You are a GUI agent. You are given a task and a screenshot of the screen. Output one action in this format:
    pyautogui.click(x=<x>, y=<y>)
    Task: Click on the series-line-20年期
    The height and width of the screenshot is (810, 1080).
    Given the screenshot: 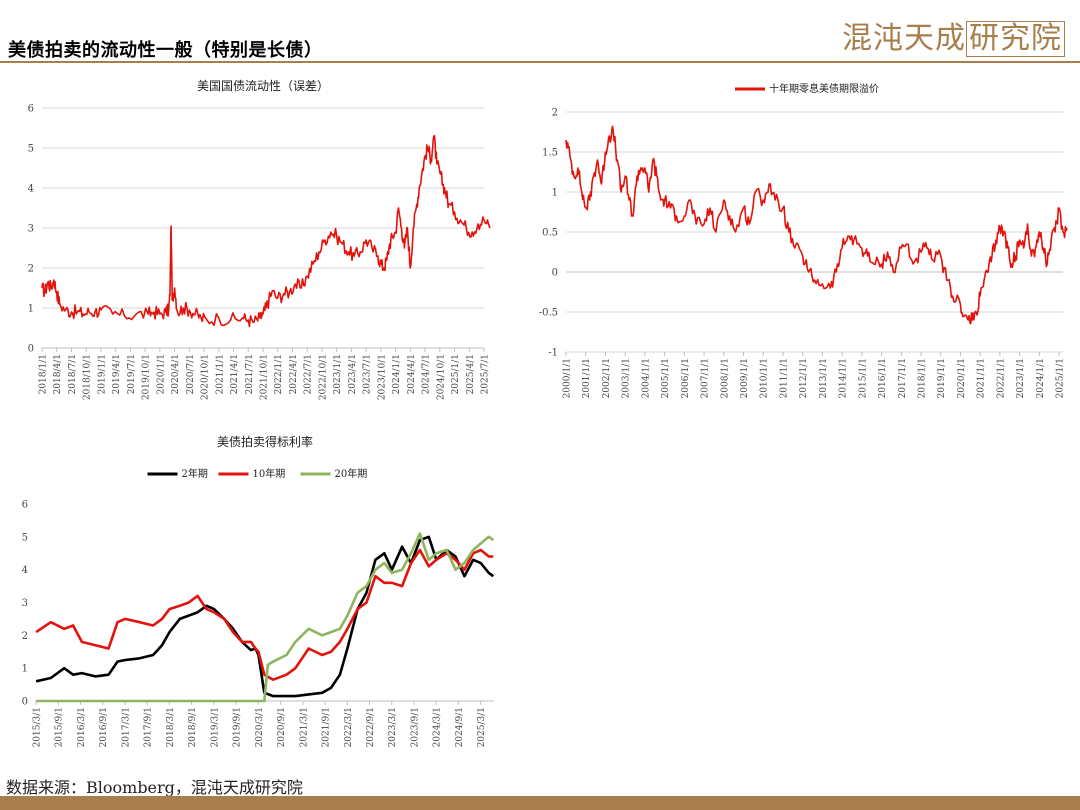 What is the action you would take?
    pyautogui.click(x=265, y=617)
    